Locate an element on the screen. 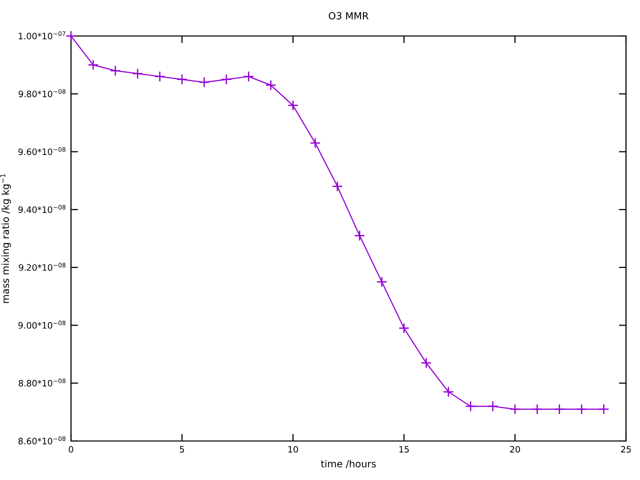  y-tick-label: 8.60*10$^{−08}$ is located at coordinates (42, 440).